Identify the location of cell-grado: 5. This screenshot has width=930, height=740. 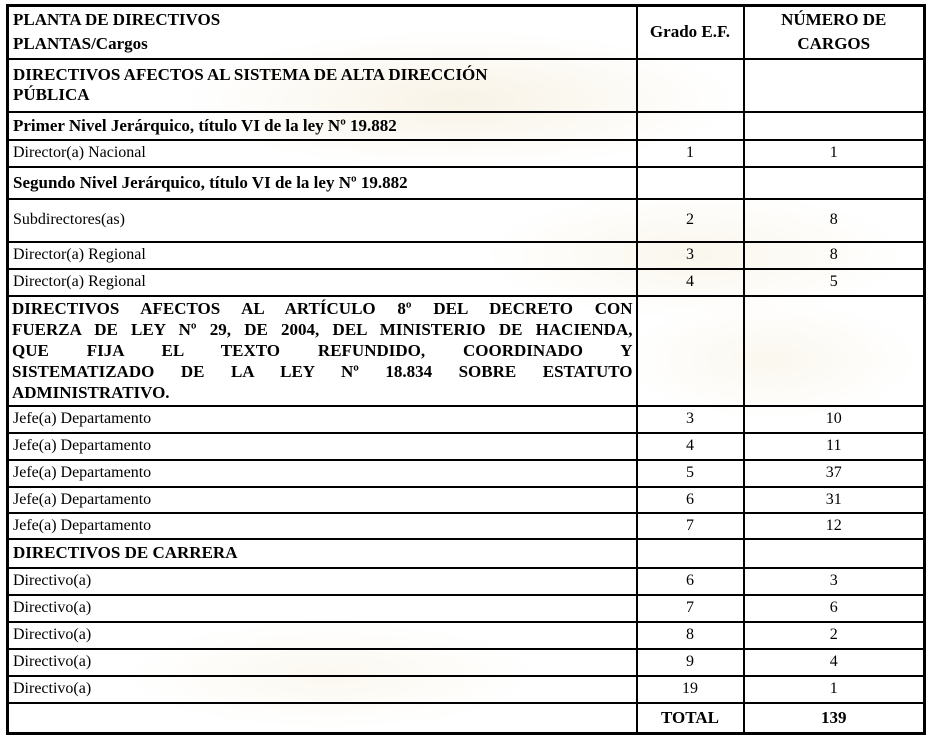
(690, 473).